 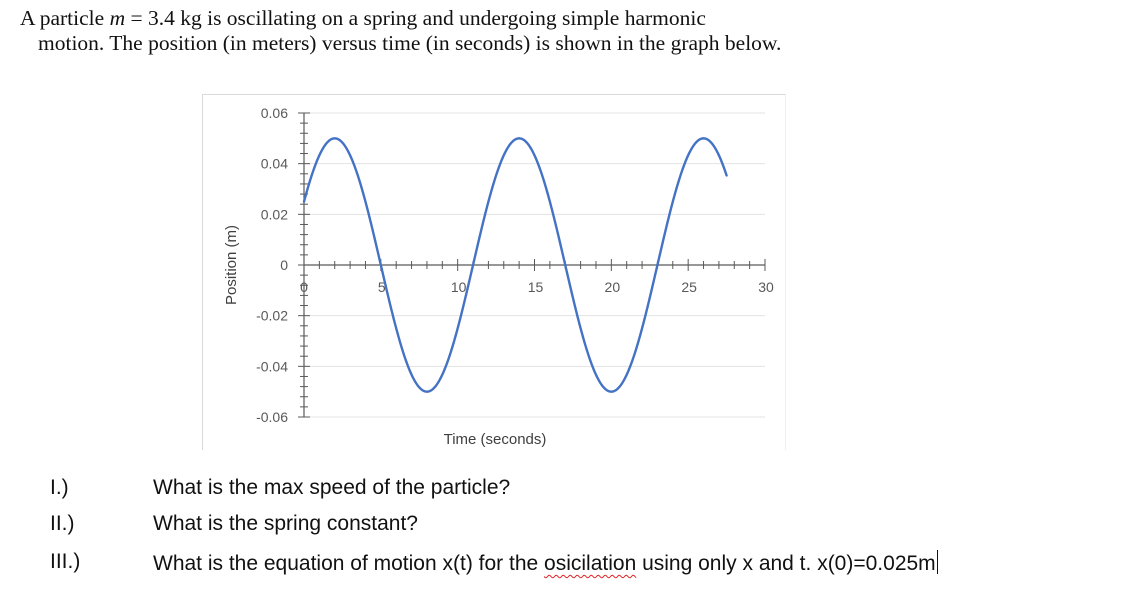 What do you see at coordinates (689, 287) in the screenshot?
I see `x-tick-label: 25` at bounding box center [689, 287].